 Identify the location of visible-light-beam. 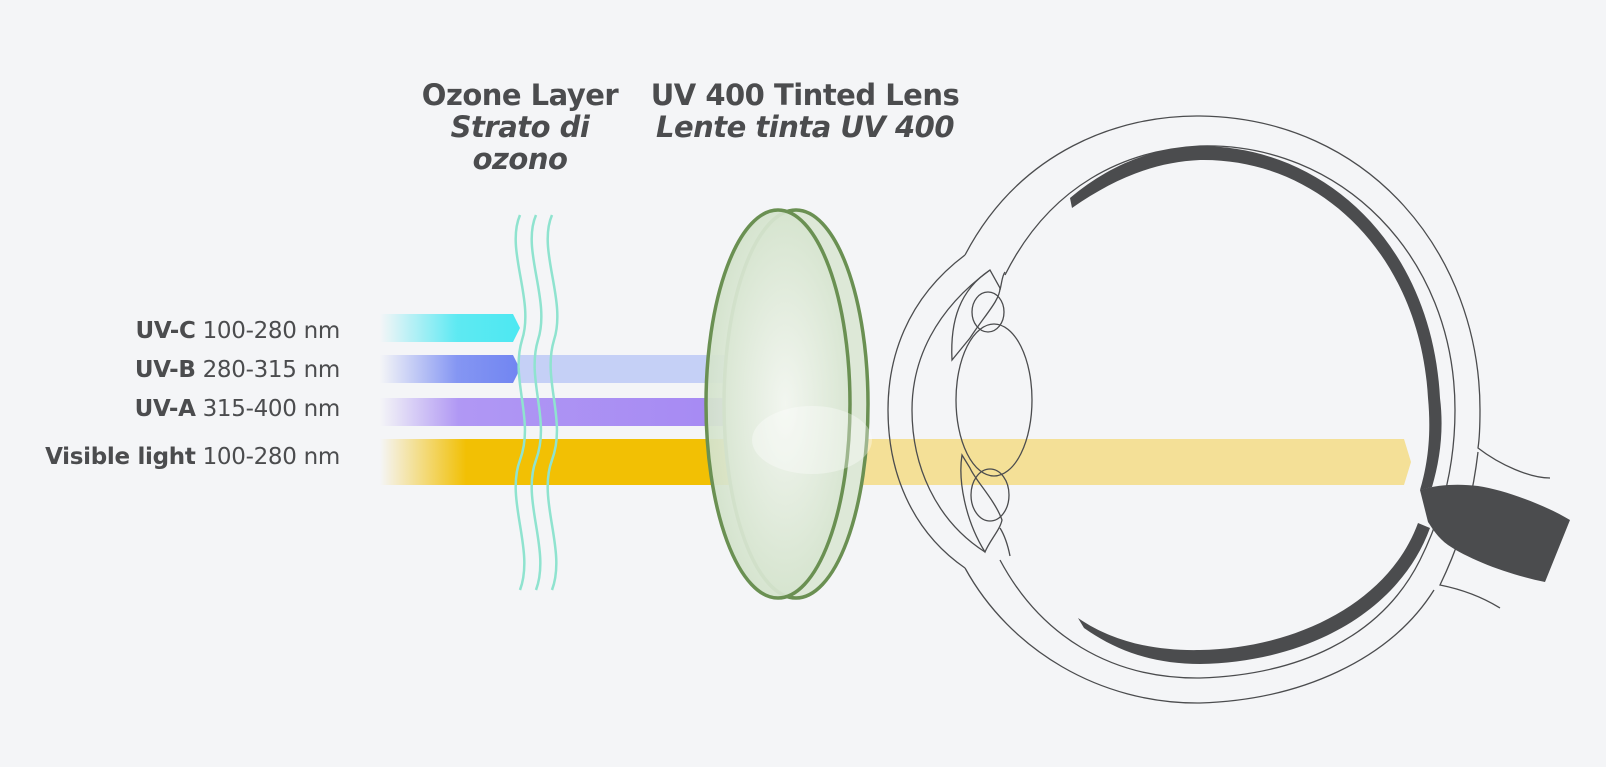
(895, 462).